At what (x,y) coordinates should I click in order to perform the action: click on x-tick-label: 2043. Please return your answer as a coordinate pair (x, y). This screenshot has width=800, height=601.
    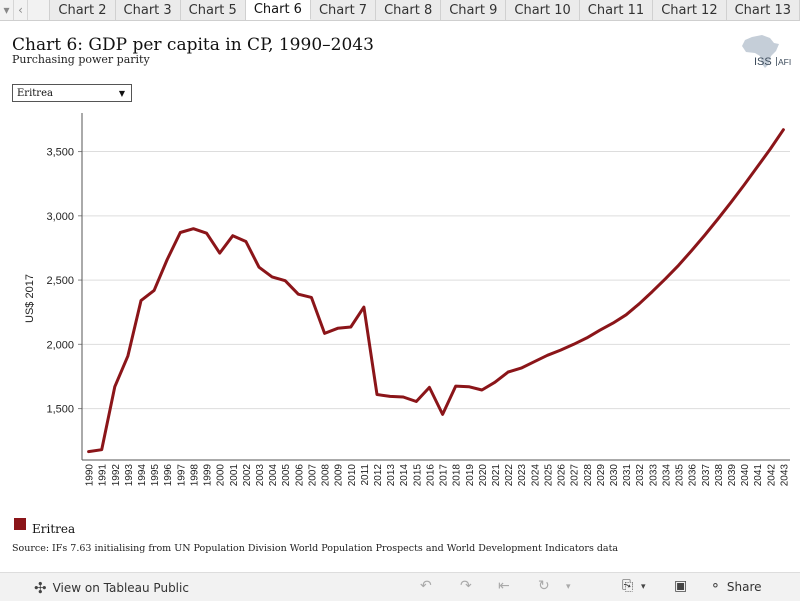
    Looking at the image, I should click on (784, 475).